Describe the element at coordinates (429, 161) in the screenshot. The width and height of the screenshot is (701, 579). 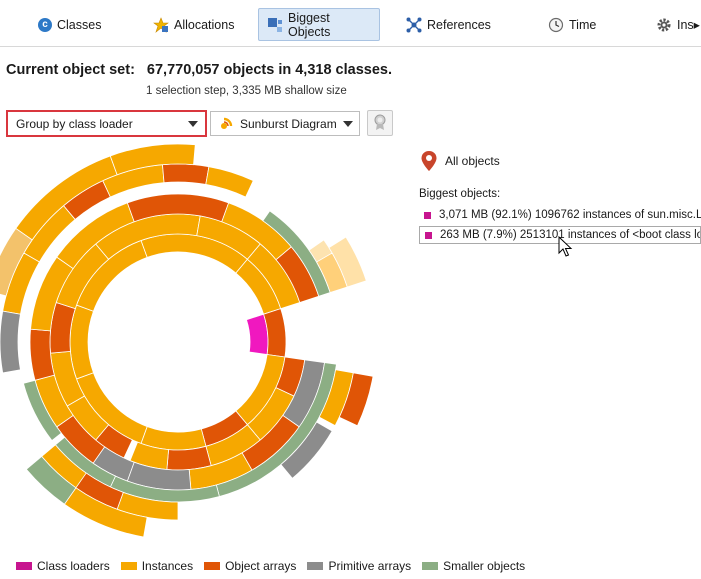
I see `location-pin-icon` at that location.